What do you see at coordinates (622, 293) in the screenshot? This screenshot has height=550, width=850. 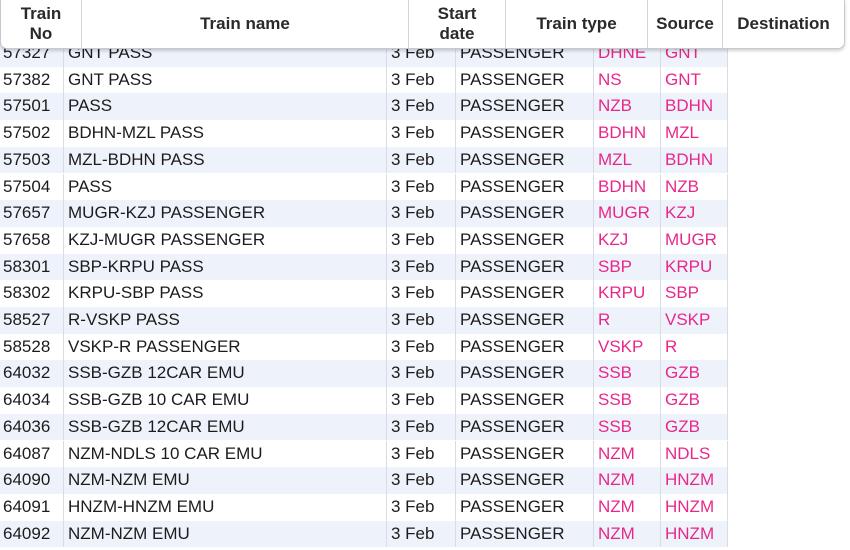 I see `cell-source: KRPU` at bounding box center [622, 293].